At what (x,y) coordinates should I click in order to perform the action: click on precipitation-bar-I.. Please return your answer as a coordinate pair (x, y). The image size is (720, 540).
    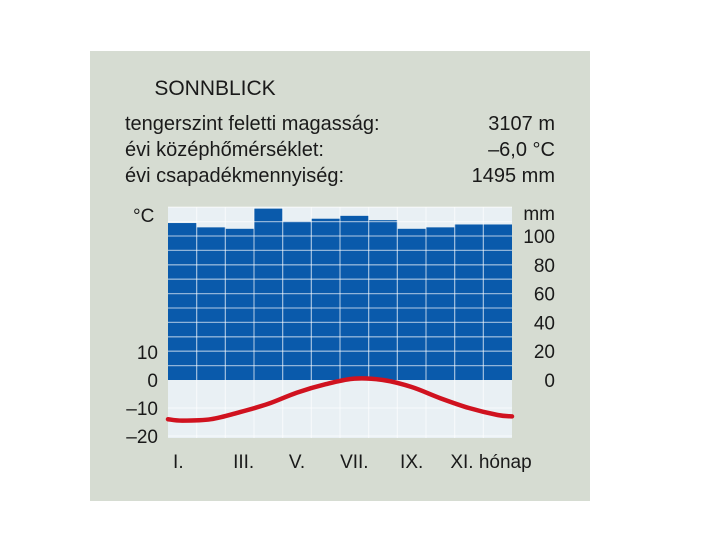
    Looking at the image, I should click on (182, 301).